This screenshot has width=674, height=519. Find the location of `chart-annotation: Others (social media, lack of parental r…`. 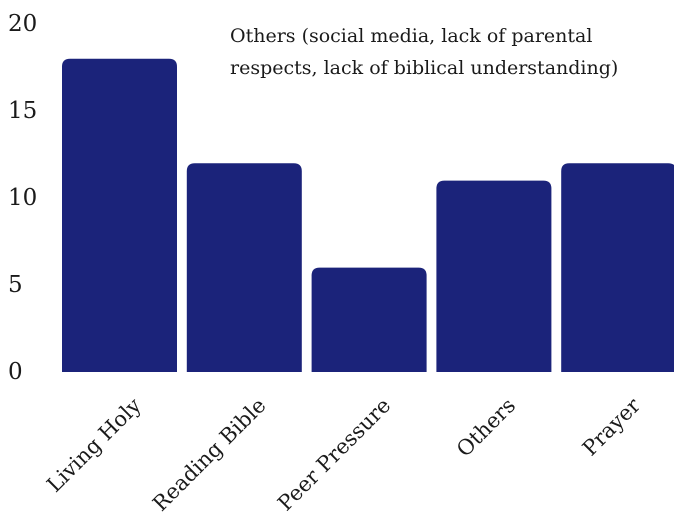

chart-annotation: Others (social media, lack of parental r… is located at coordinates (424, 52).